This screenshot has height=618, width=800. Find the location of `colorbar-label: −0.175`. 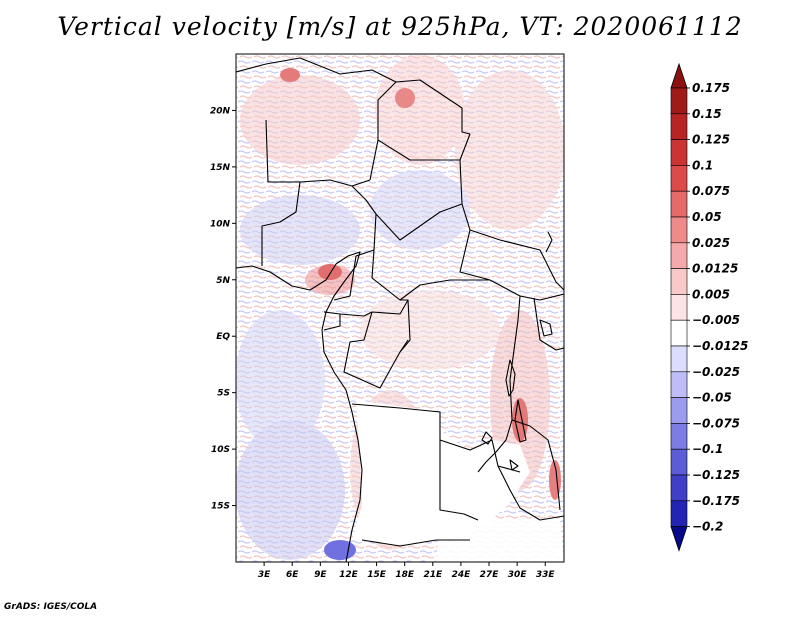

colorbar-label: −0.175 is located at coordinates (716, 501).